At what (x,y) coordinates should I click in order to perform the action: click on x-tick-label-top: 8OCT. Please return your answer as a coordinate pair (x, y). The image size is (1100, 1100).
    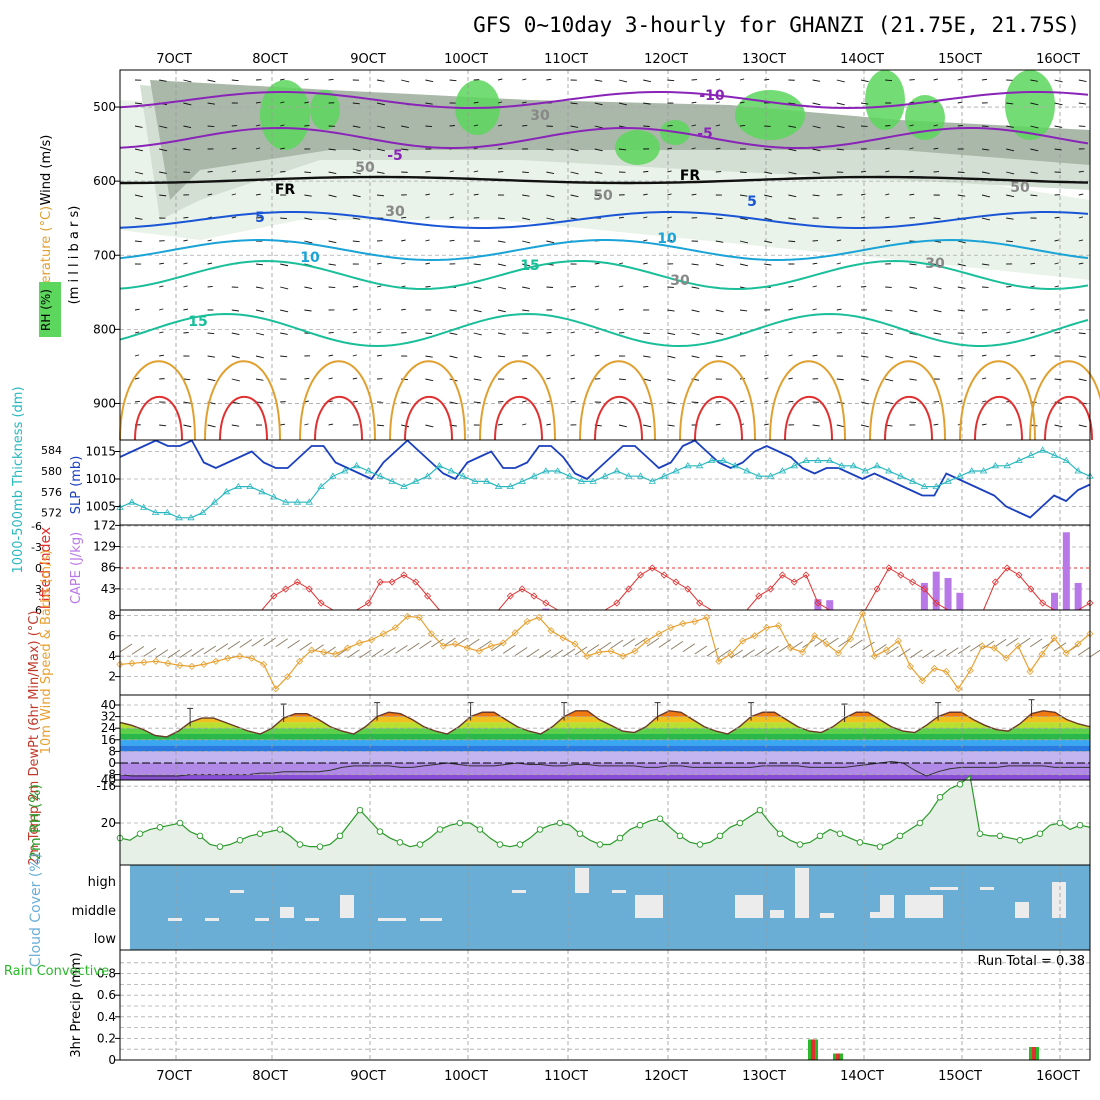
    Looking at the image, I should click on (270, 59).